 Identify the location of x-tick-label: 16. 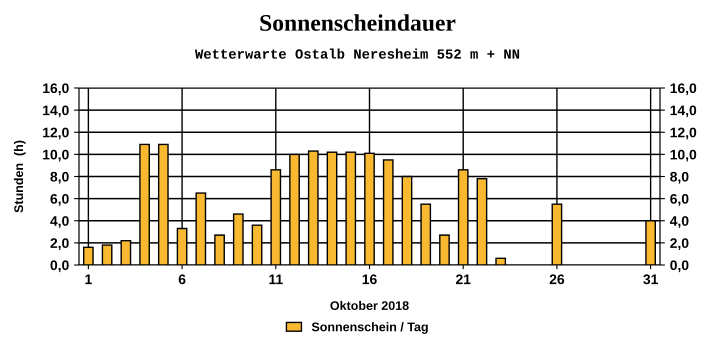
(369, 279).